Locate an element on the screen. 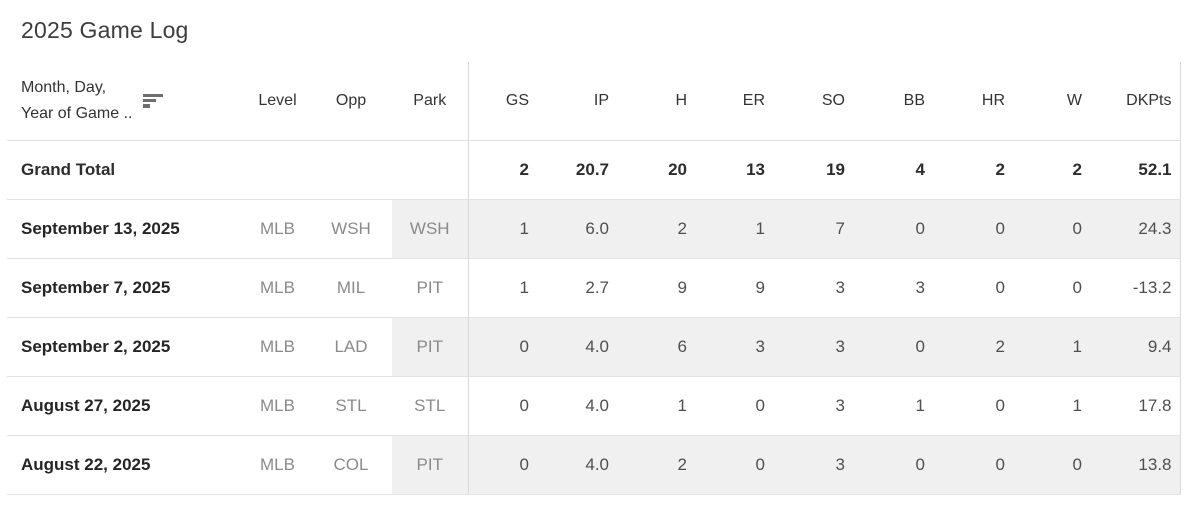 The image size is (1194, 523). cell-so: 19 is located at coordinates (813, 170).